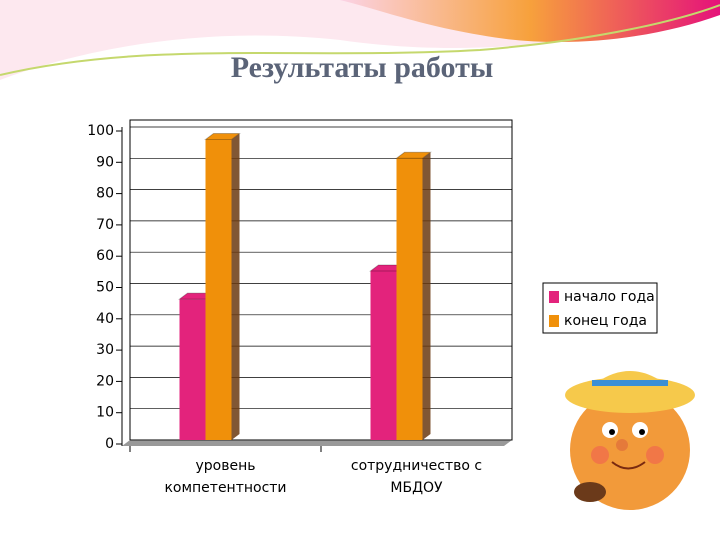 The height and width of the screenshot is (540, 720). What do you see at coordinates (416, 477) in the screenshot?
I see `x-tick-label: сотрудничество с МБДОУ` at bounding box center [416, 477].